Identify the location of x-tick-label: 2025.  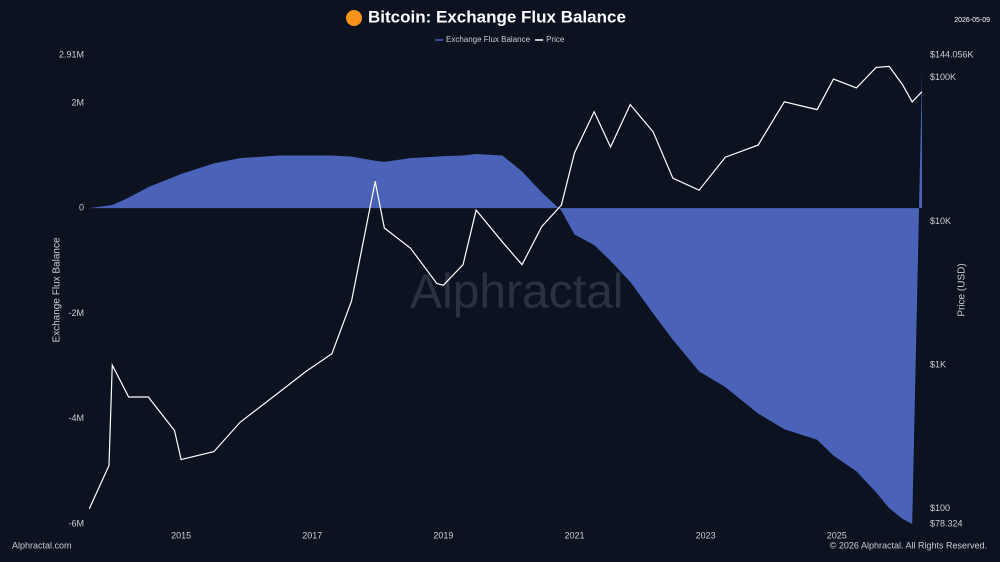
(837, 535).